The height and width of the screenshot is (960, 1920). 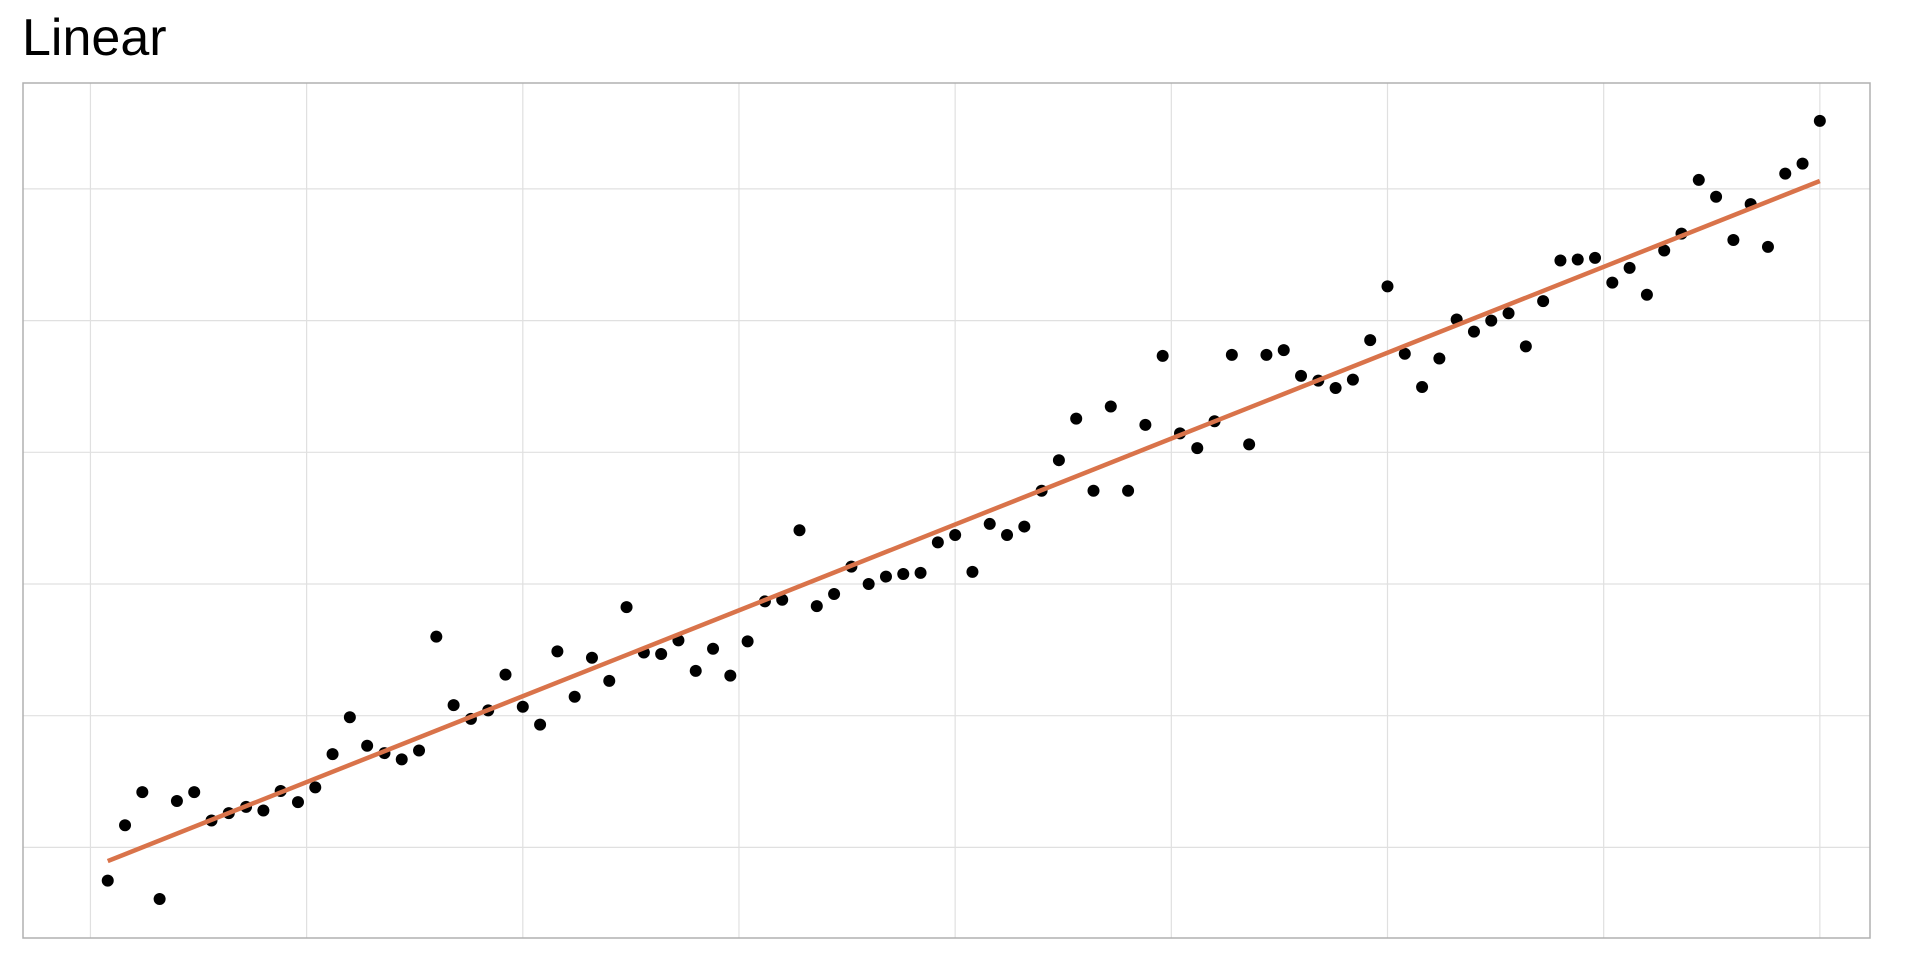 I want to click on chart-title: Linear, so click(x=94, y=38).